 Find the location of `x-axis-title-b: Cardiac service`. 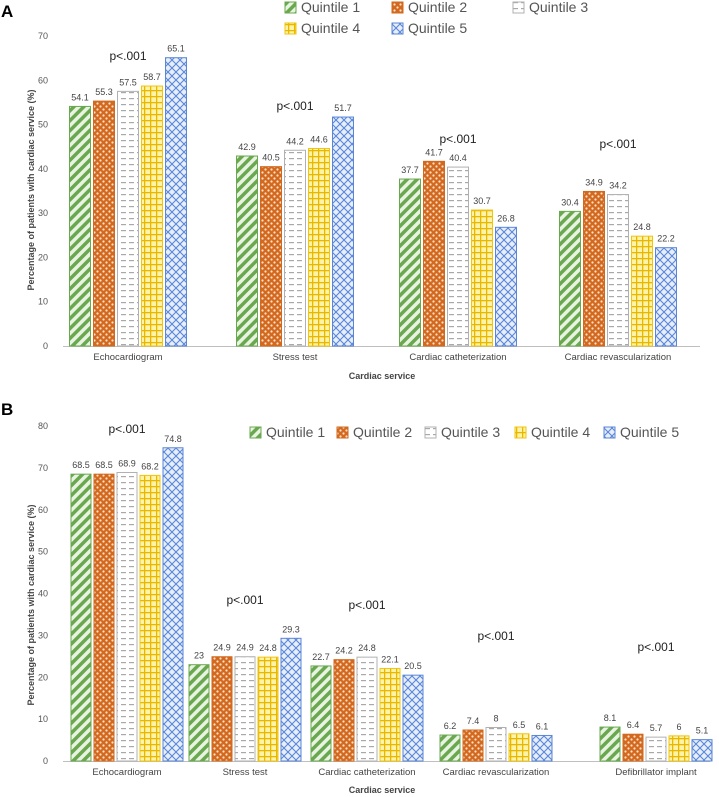

x-axis-title-b: Cardiac service is located at coordinates (382, 790).